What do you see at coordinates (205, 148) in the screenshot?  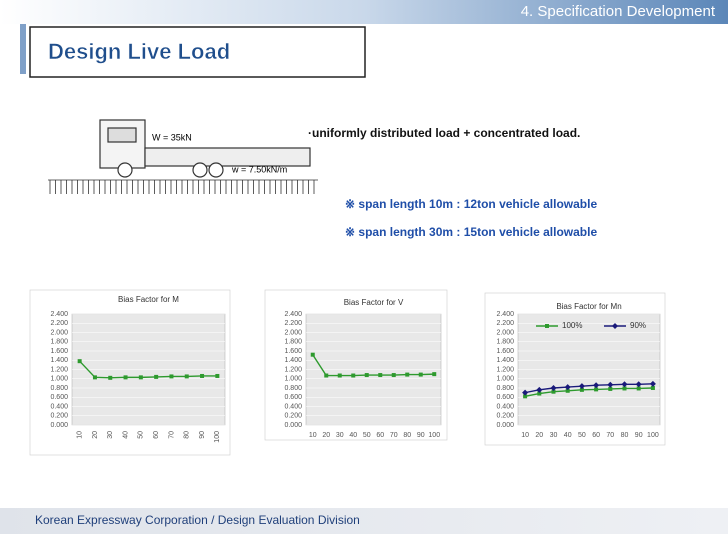 I see `truck` at bounding box center [205, 148].